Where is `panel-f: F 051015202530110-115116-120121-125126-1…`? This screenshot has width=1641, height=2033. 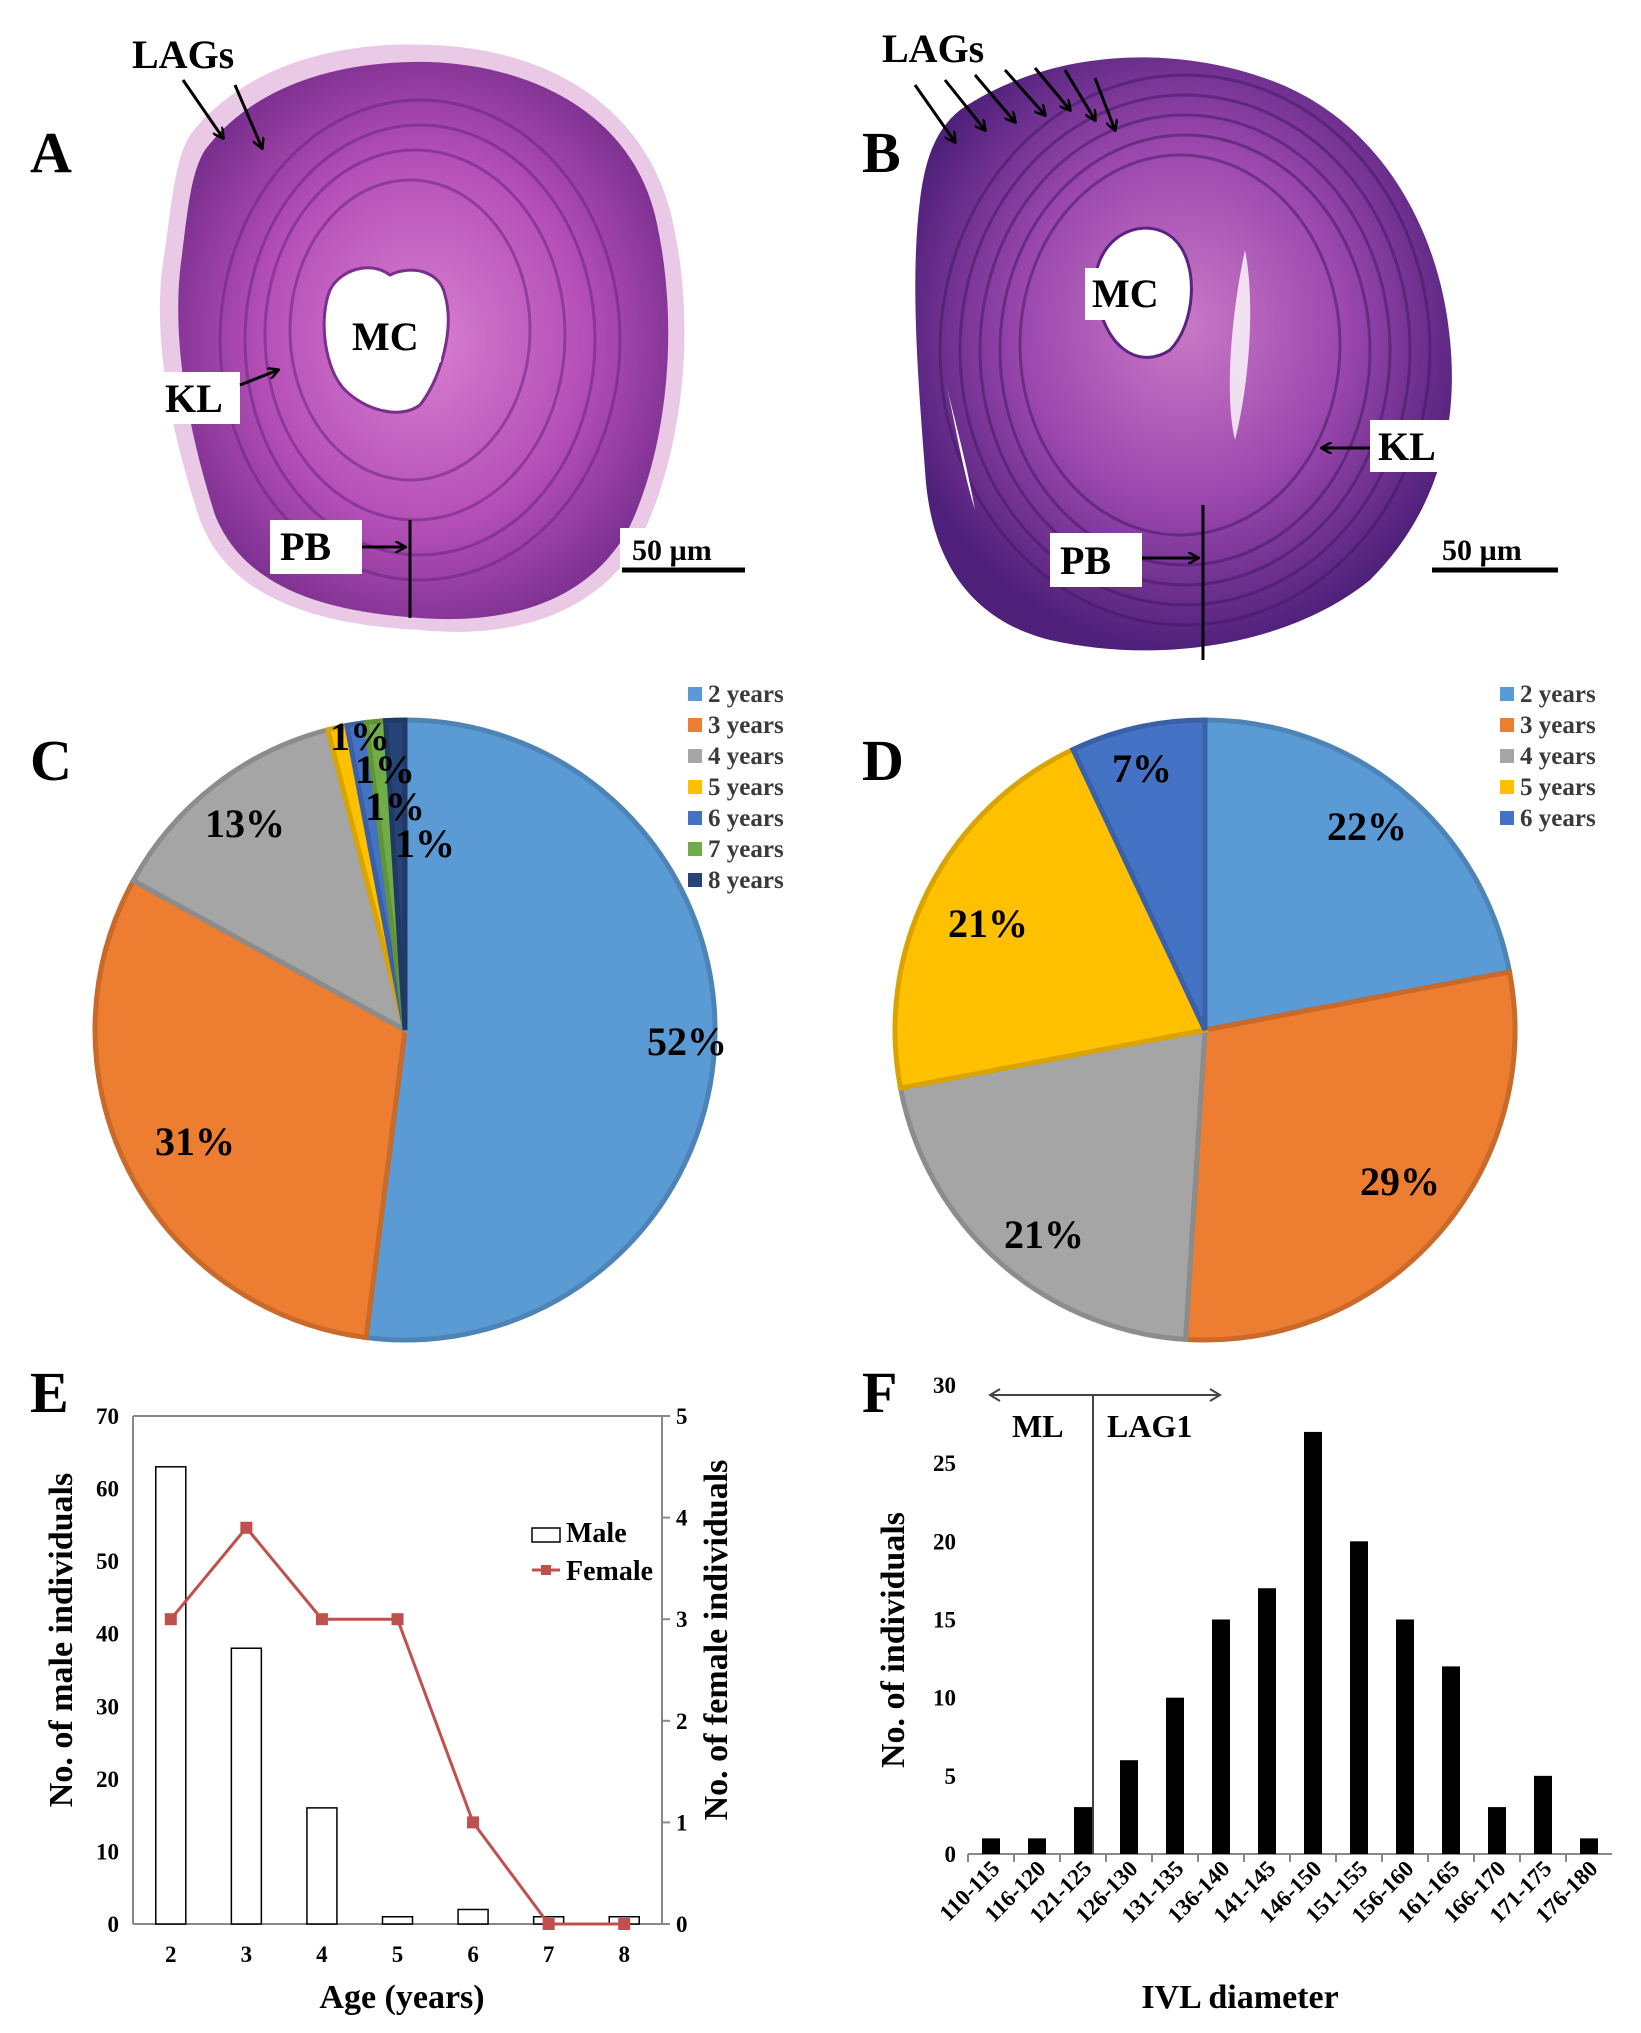
panel-f: F 051015202530110-115116-120121-125126-1… is located at coordinates (1237, 1688).